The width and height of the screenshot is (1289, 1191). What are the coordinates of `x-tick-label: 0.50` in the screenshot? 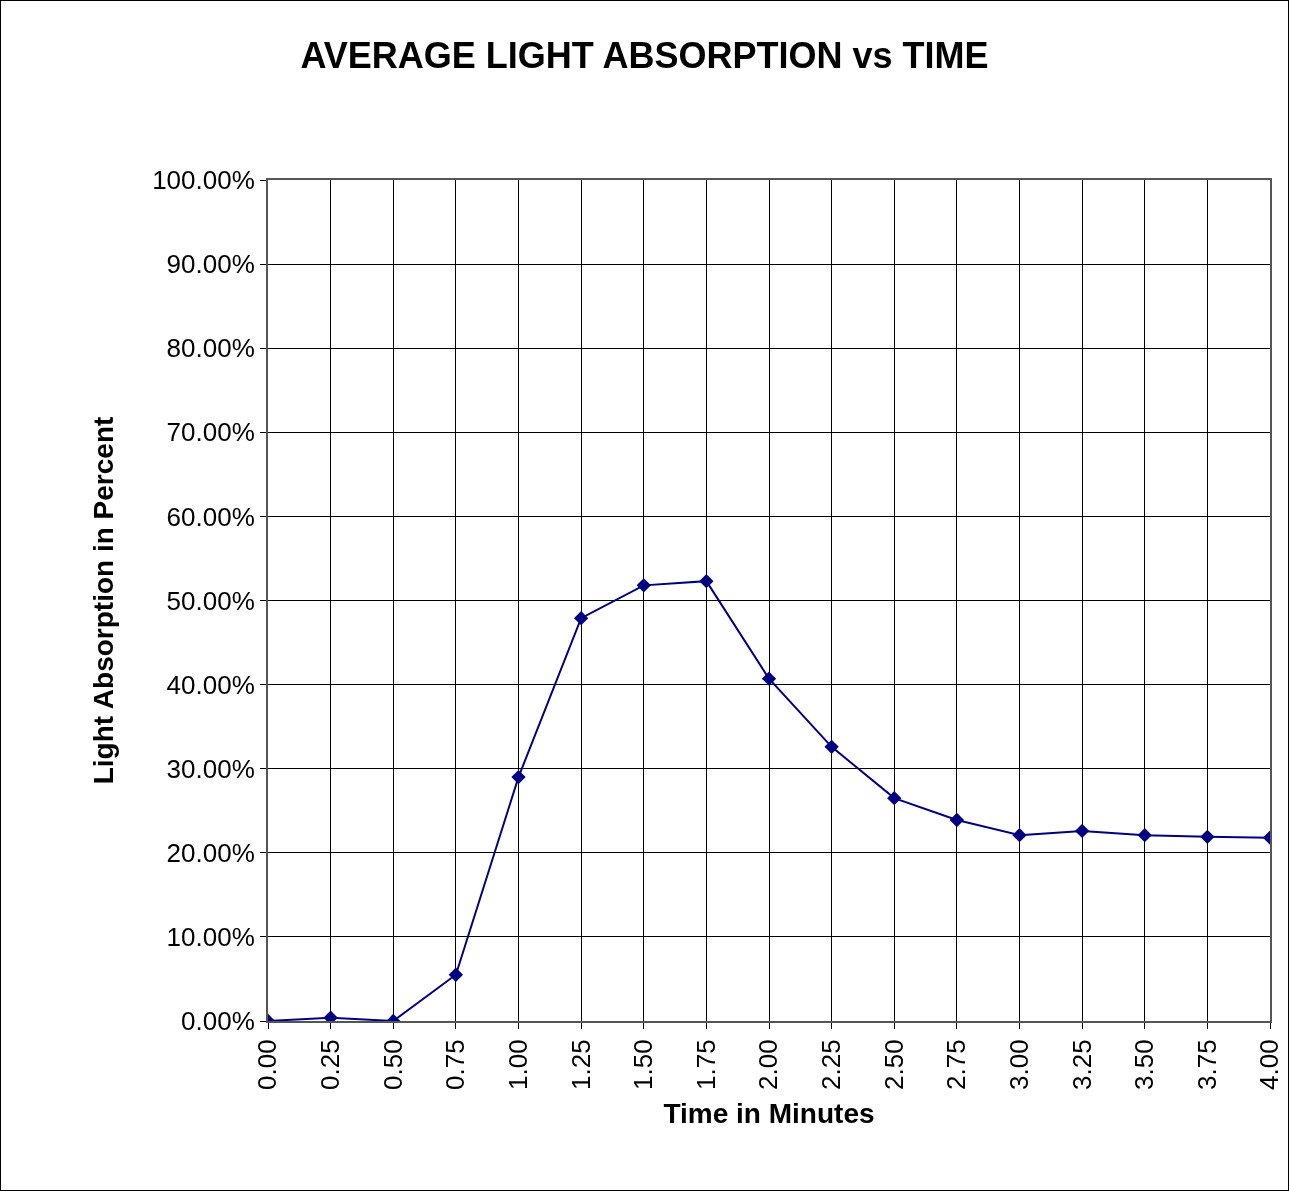 It's located at (392, 1065).